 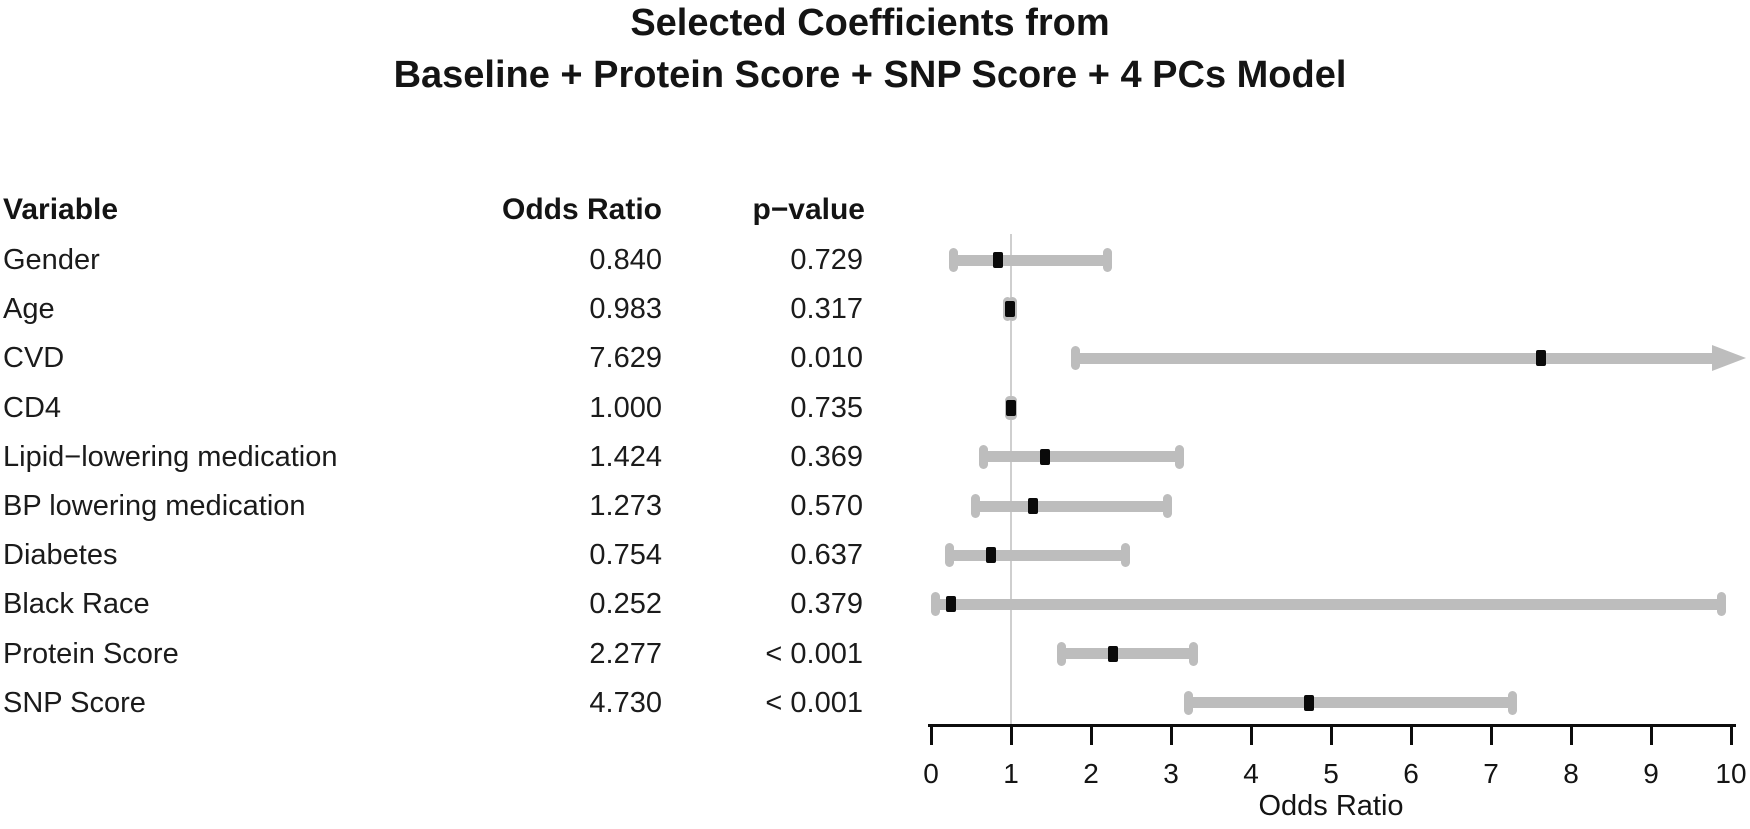 I want to click on row-p-value: 0.317, so click(x=826, y=309).